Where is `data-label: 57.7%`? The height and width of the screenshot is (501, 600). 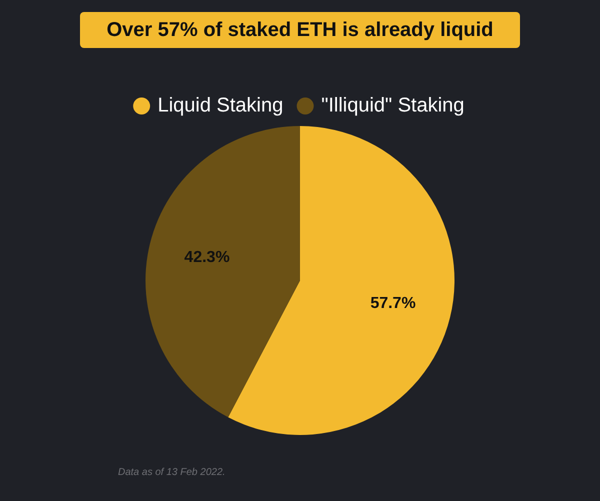
data-label: 57.7% is located at coordinates (393, 303).